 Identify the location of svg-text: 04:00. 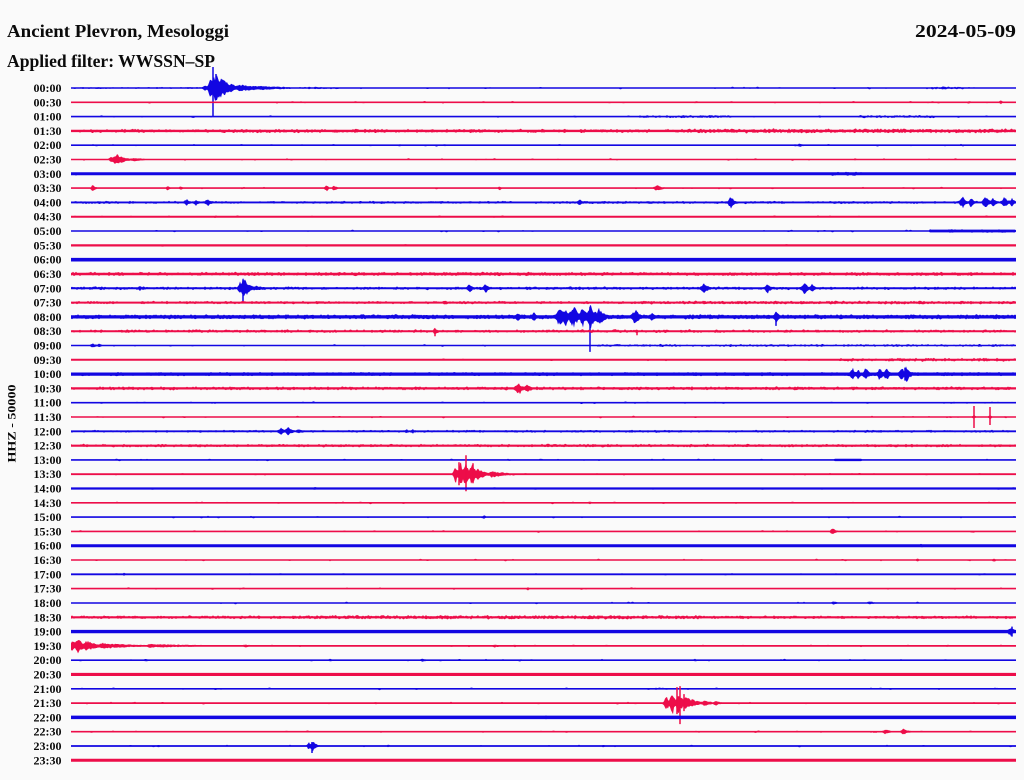
(48, 202).